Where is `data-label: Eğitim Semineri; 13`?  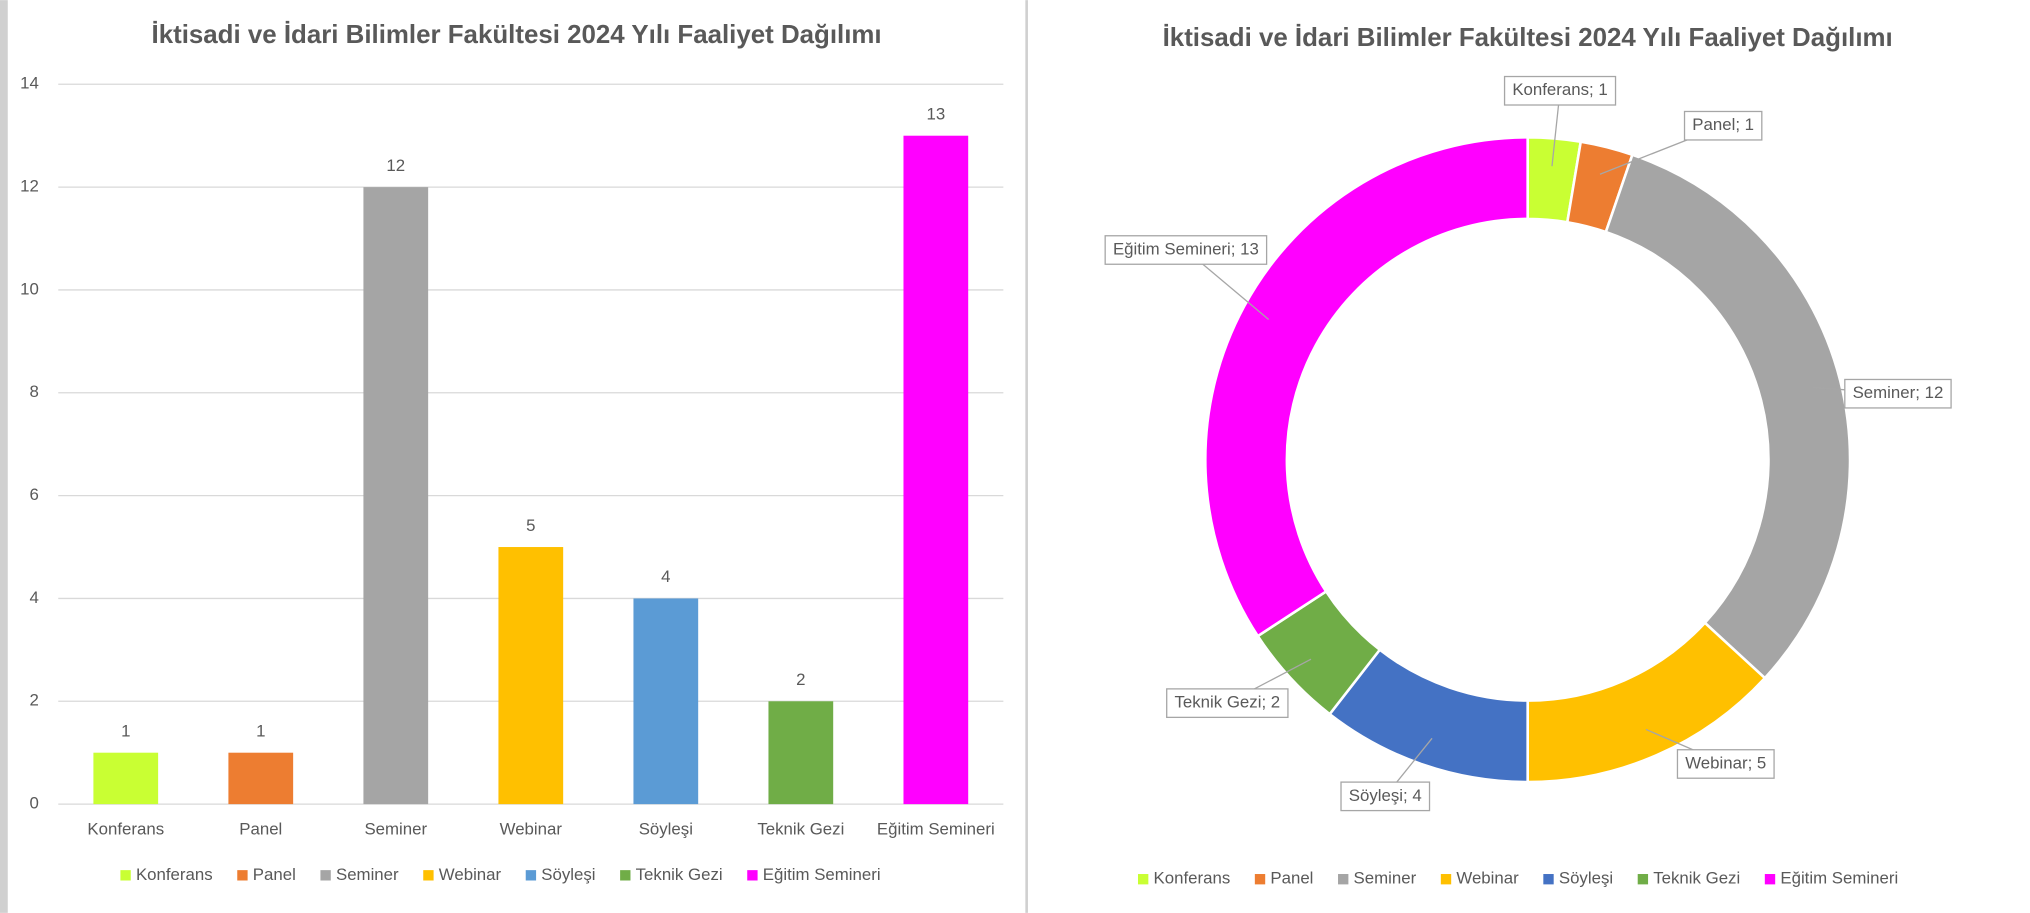
data-label: Eğitim Semineri; 13 is located at coordinates (1186, 248).